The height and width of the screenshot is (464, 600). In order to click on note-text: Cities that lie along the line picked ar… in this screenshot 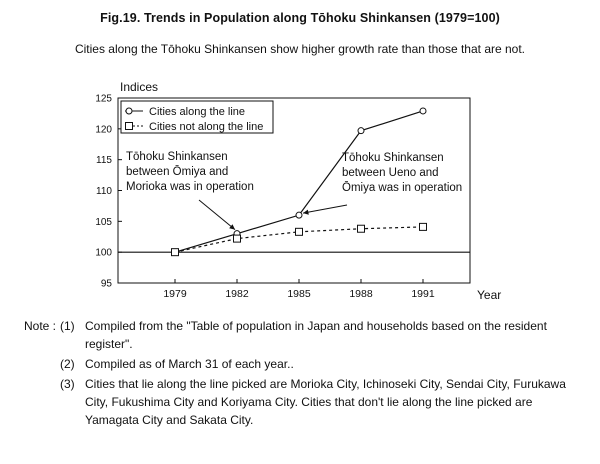, I will do `click(325, 402)`.